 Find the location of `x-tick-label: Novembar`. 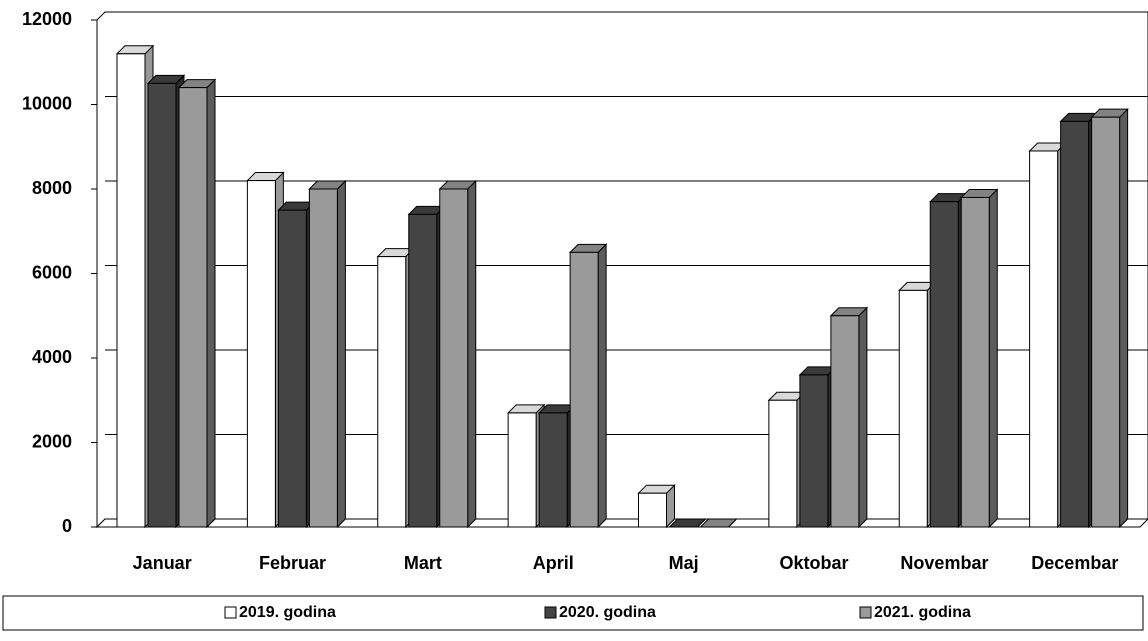

x-tick-label: Novembar is located at coordinates (944, 563).